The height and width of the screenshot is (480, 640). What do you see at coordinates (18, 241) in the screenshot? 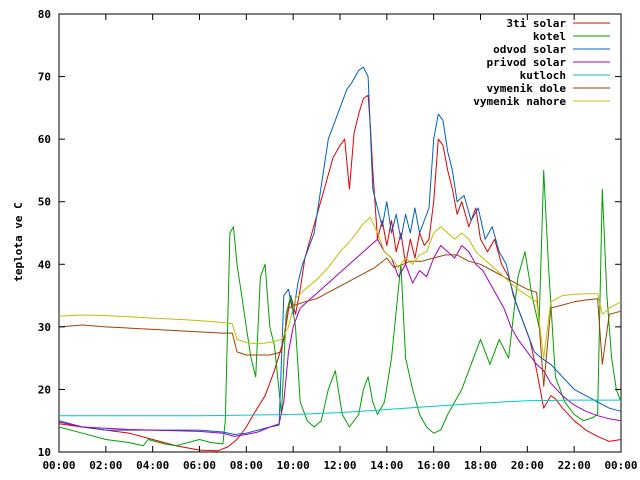
I see `y-axis-title: teplota ve C` at bounding box center [18, 241].